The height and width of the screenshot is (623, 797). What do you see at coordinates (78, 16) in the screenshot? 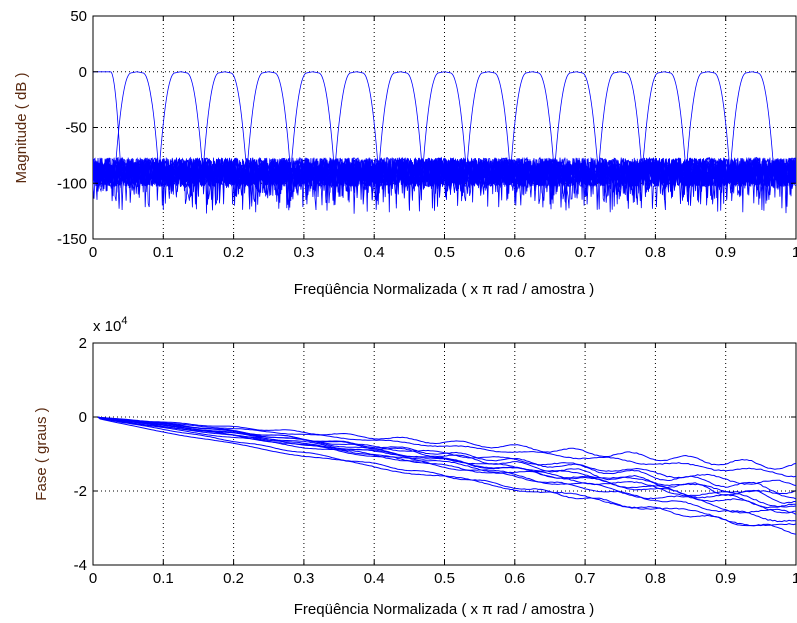
I see `y-tick-label: 50` at bounding box center [78, 16].